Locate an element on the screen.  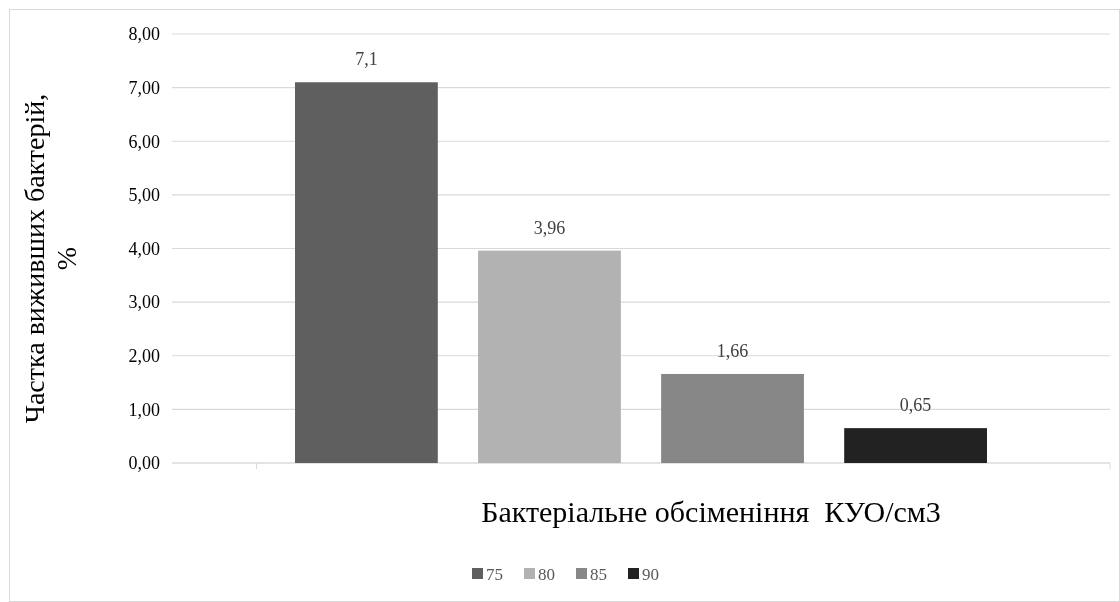
legend-label: 75 is located at coordinates (494, 574).